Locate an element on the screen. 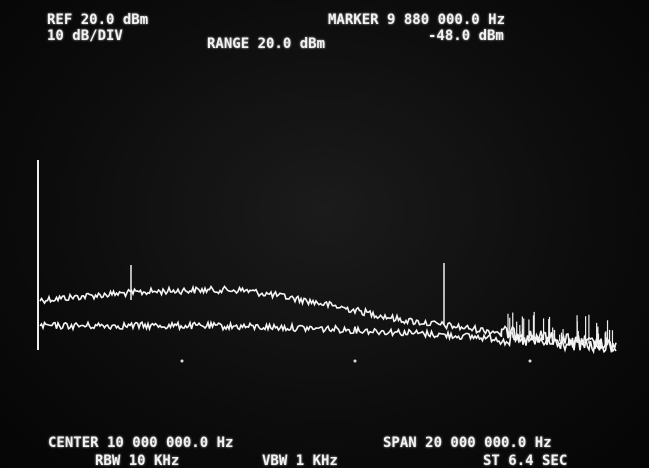 The image size is (649, 468). range: RANGE 20.0 dBm is located at coordinates (266, 44).